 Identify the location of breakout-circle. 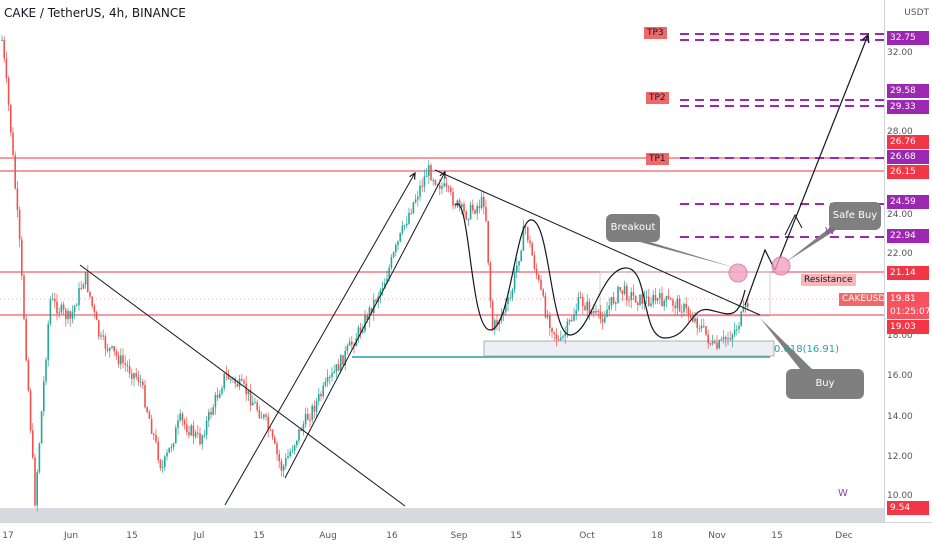
(738, 273).